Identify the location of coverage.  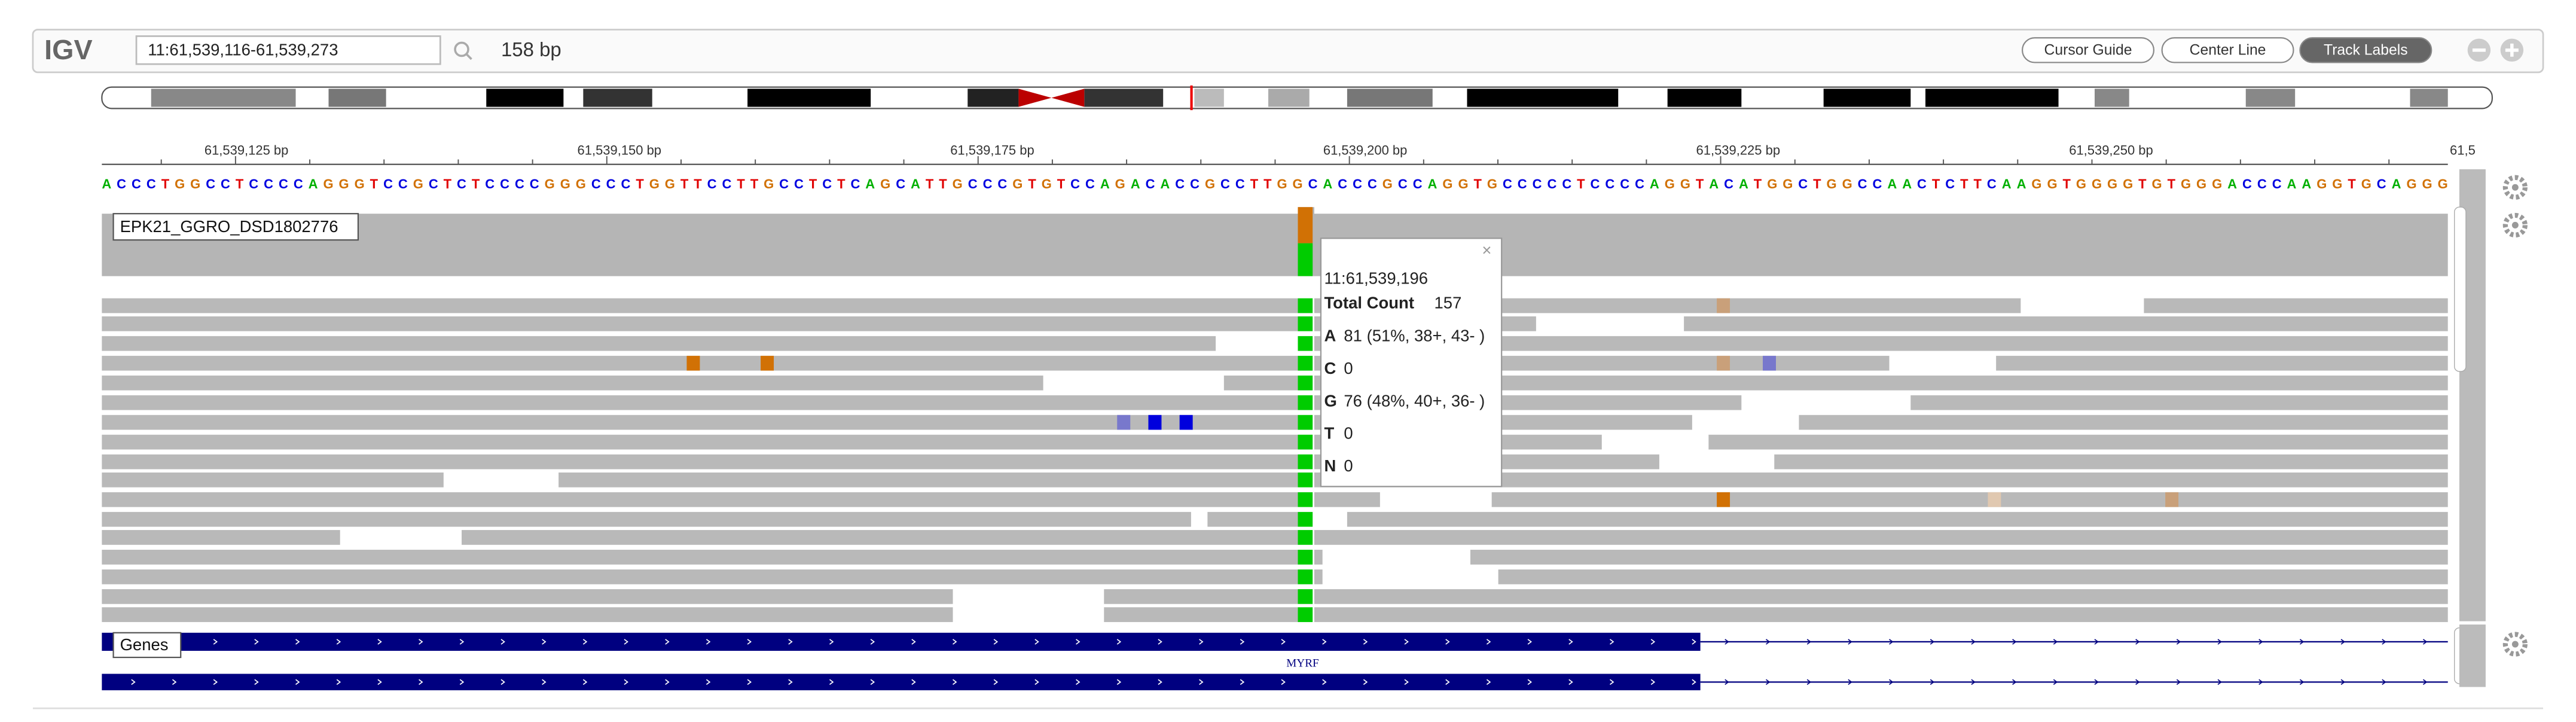
(1275, 241).